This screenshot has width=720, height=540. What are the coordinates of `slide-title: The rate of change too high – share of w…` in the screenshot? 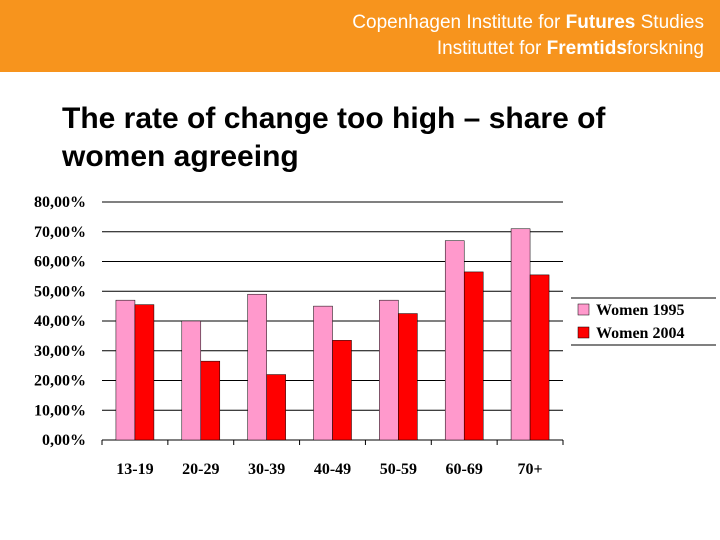 It's located at (334, 137).